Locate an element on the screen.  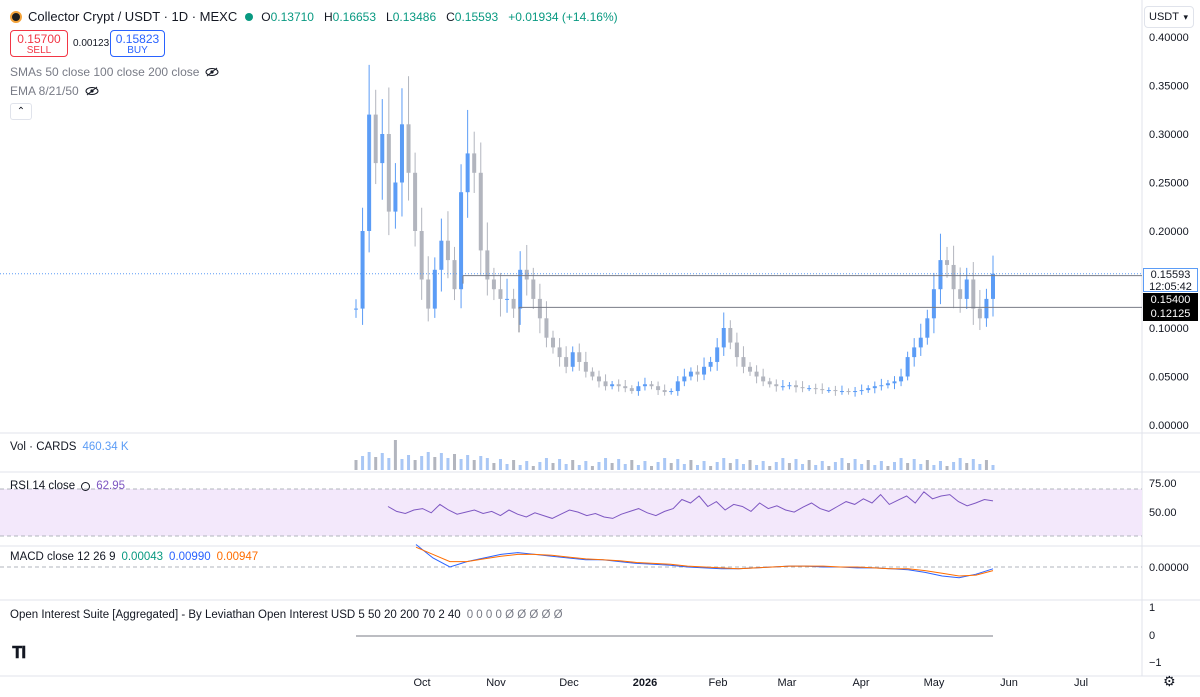
level2-tag: 0.12125 is located at coordinates (1170, 314).